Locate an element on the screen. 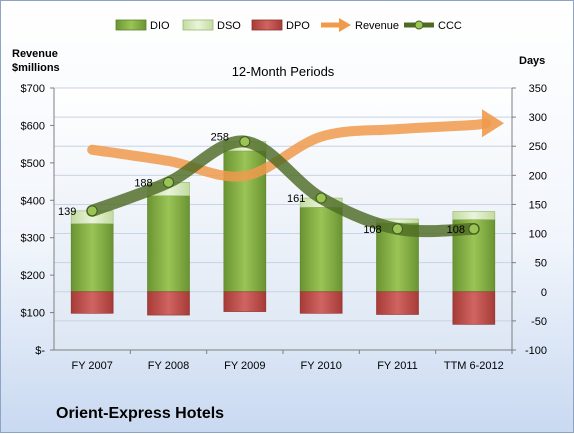 The width and height of the screenshot is (574, 434). right-tick-label: 300 is located at coordinates (538, 118).